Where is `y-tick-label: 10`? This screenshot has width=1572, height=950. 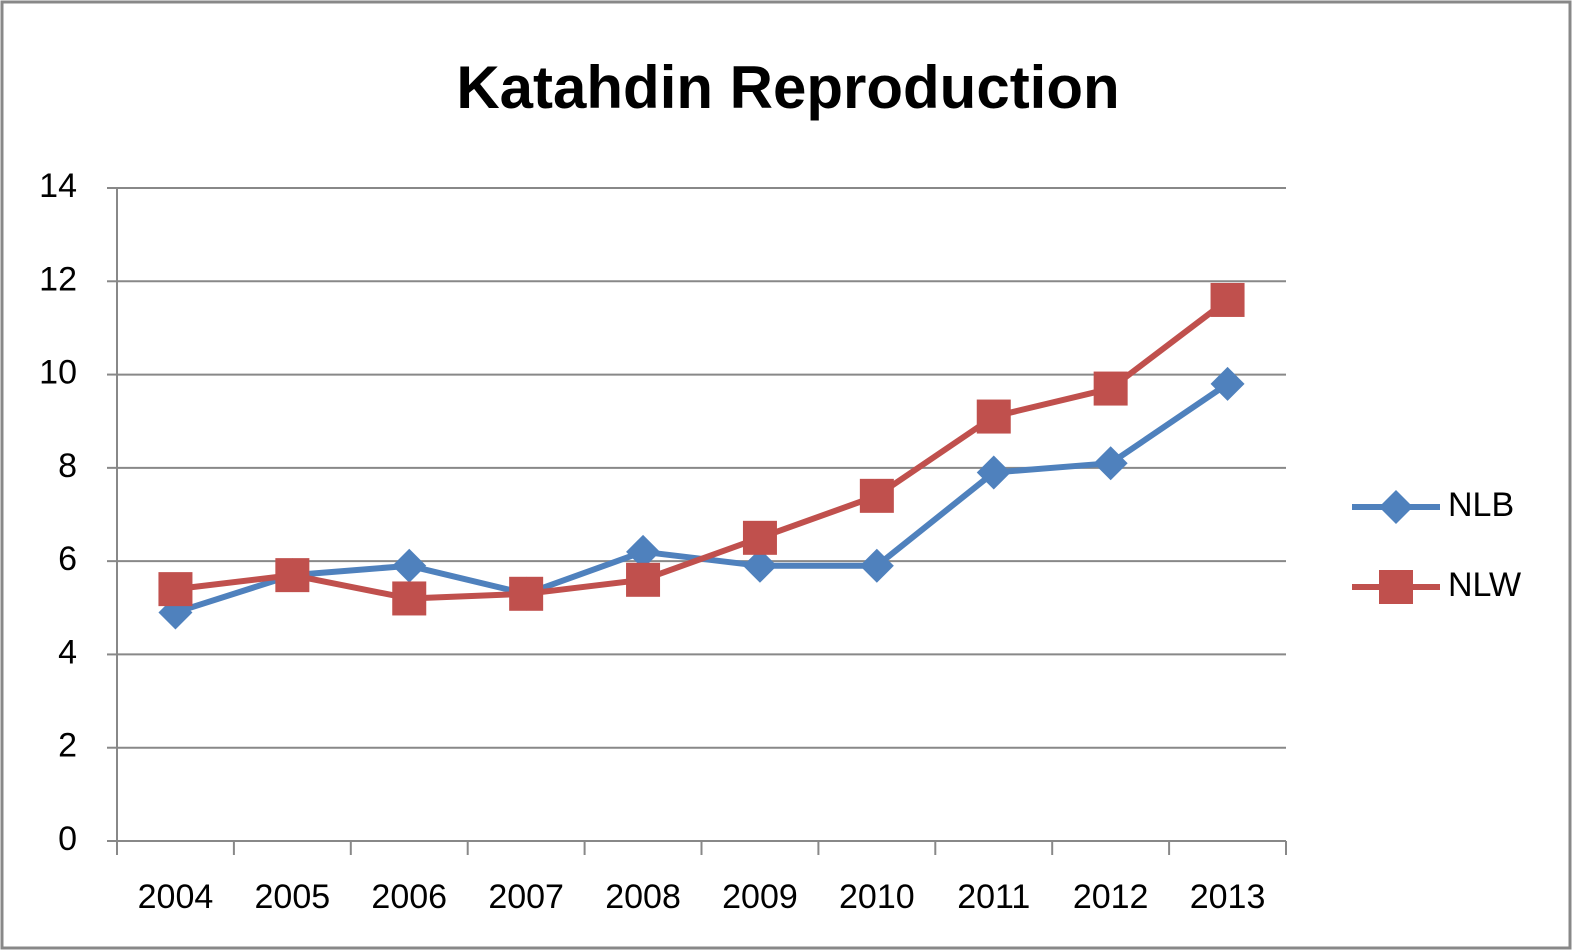 y-tick-label: 10 is located at coordinates (58, 373).